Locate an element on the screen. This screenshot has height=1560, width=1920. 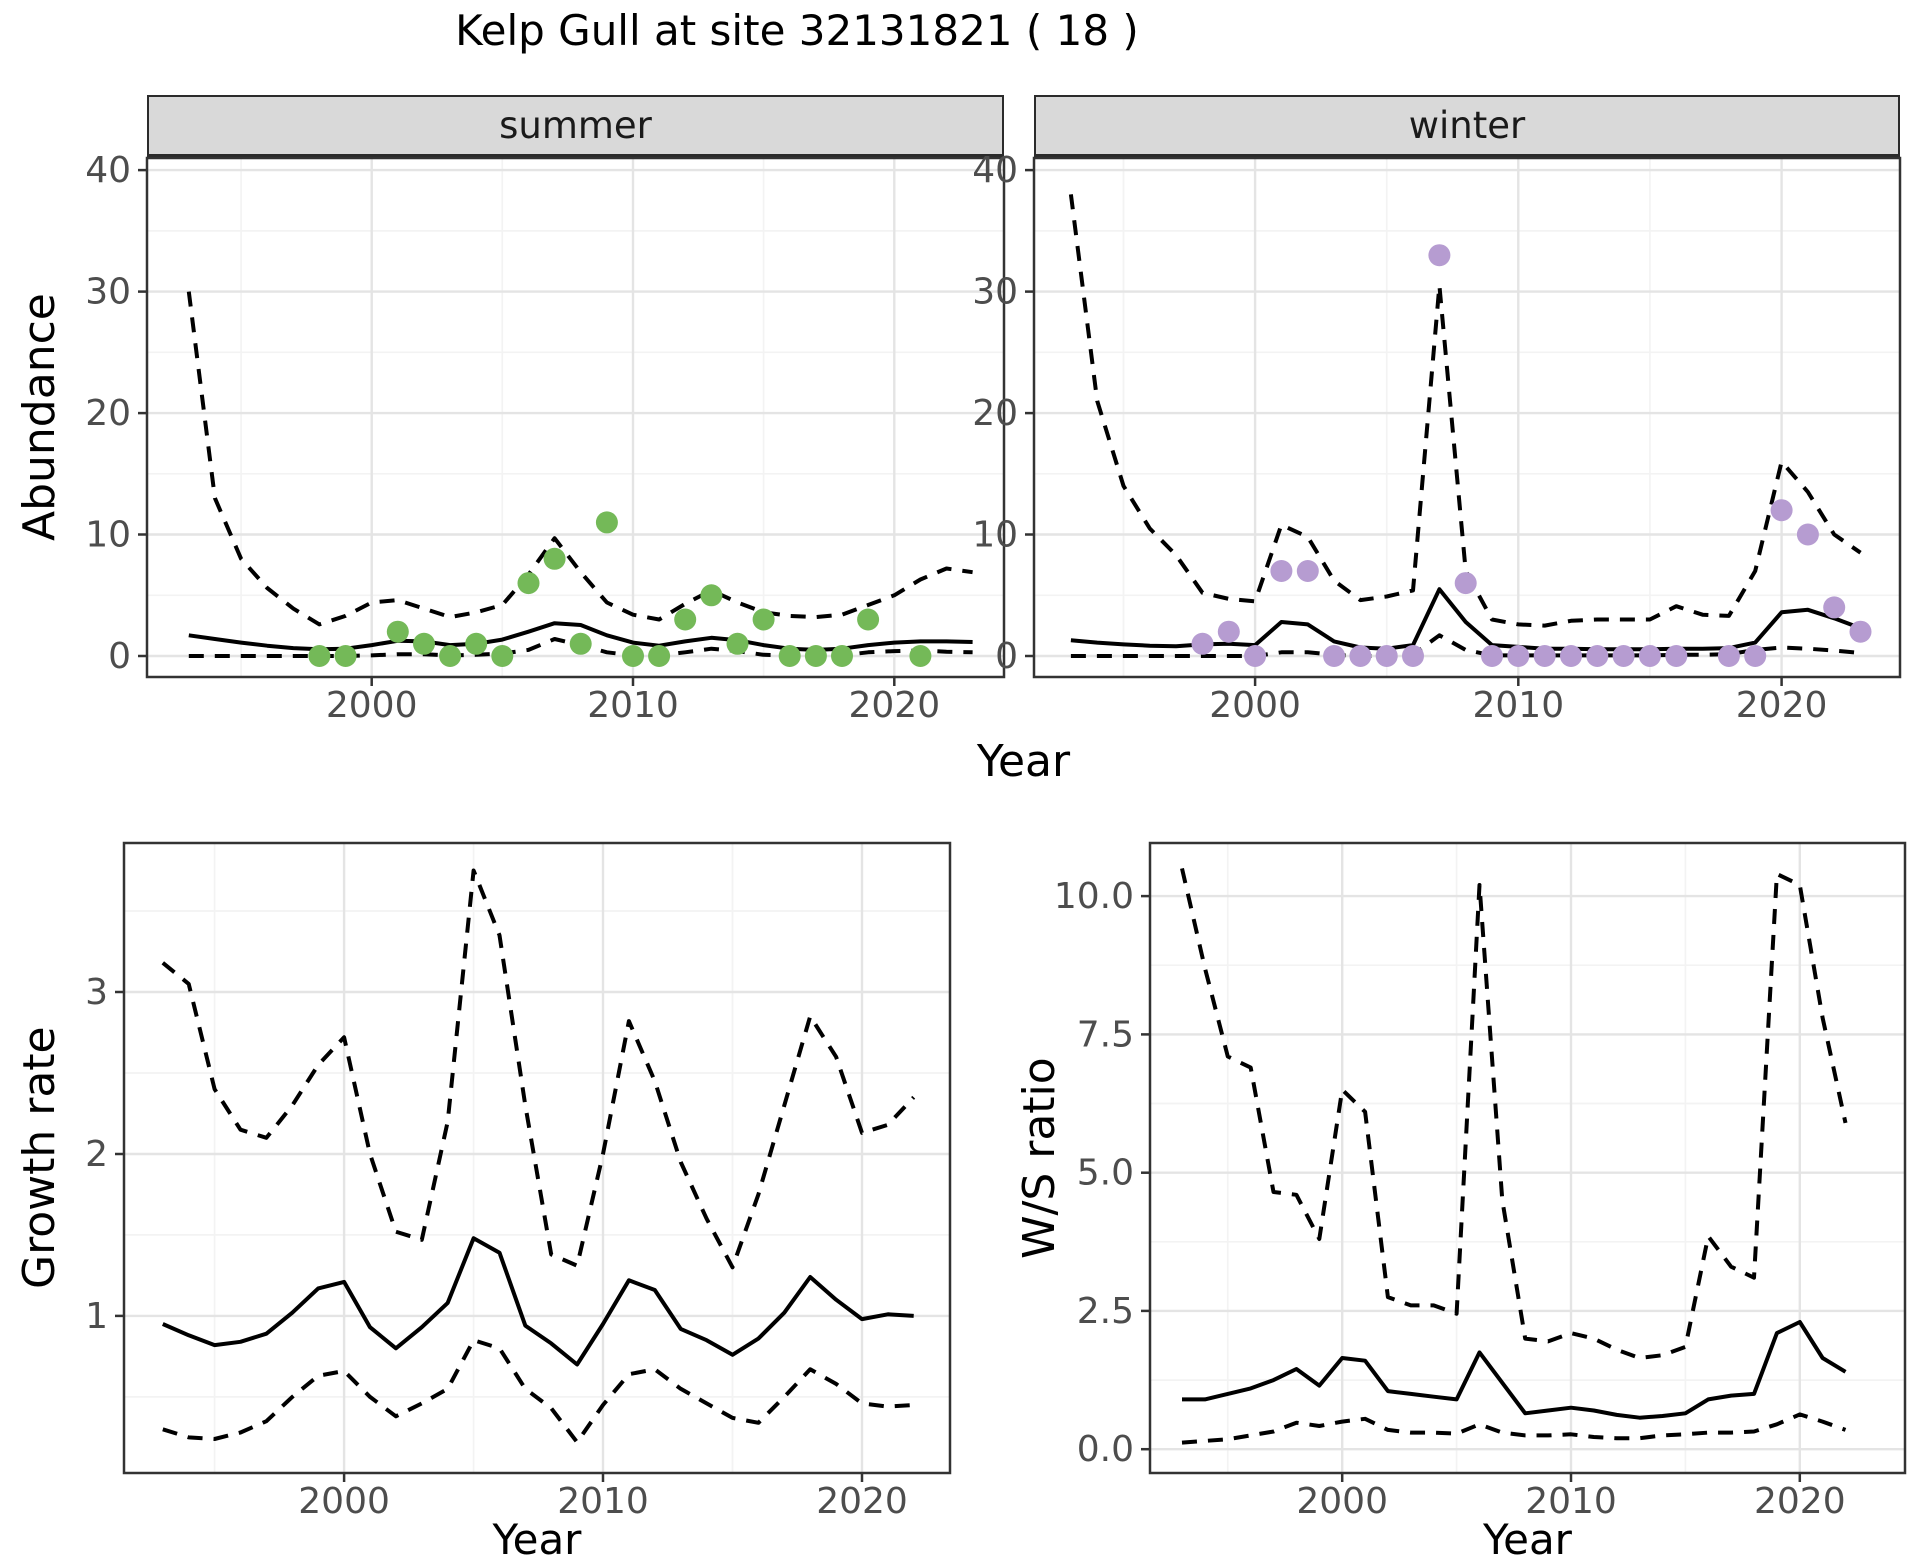
y-tick-label: 3 is located at coordinates (96, 992).